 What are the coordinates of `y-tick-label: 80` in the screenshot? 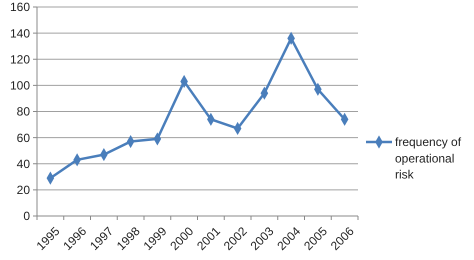 It's located at (23, 111).